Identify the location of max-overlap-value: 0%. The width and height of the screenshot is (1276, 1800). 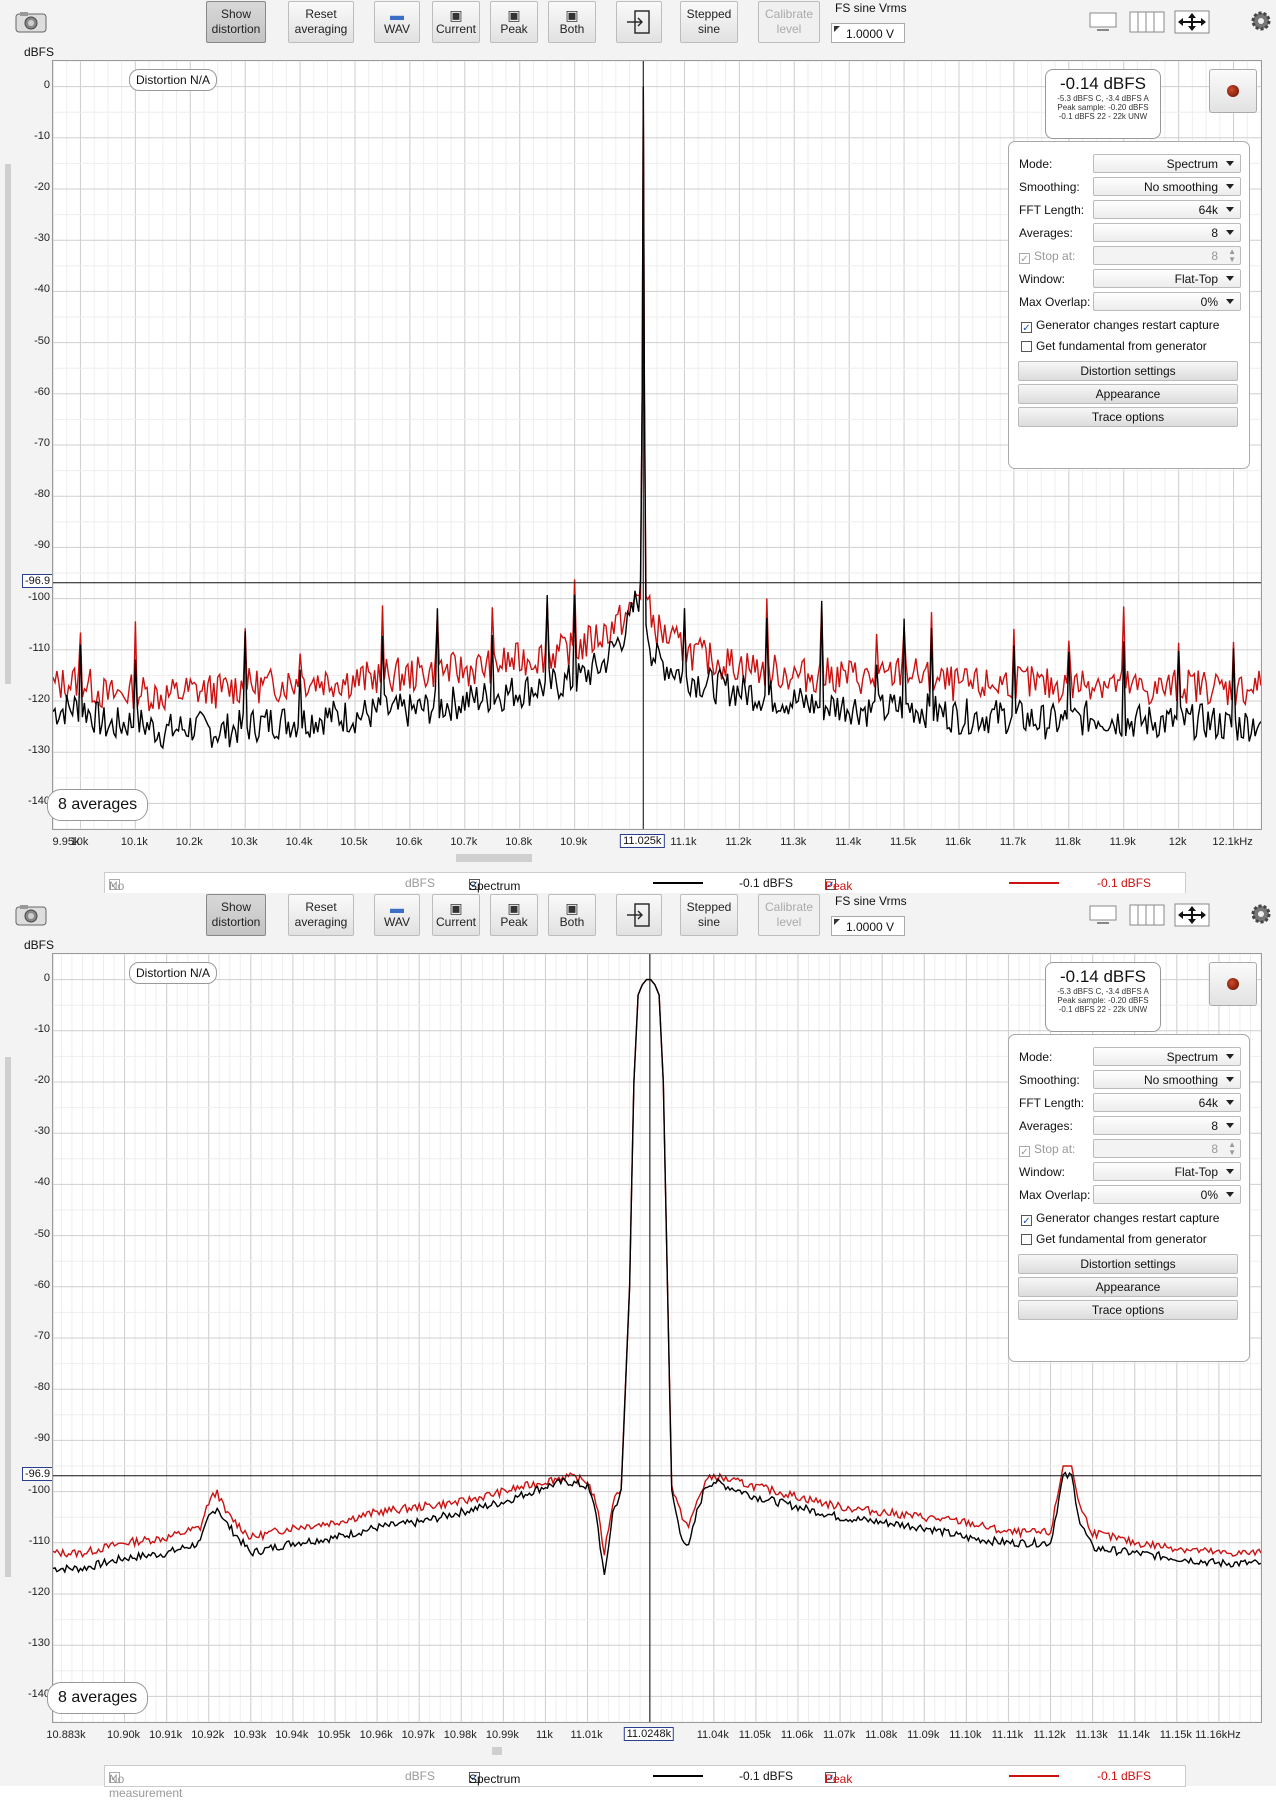
(1209, 302).